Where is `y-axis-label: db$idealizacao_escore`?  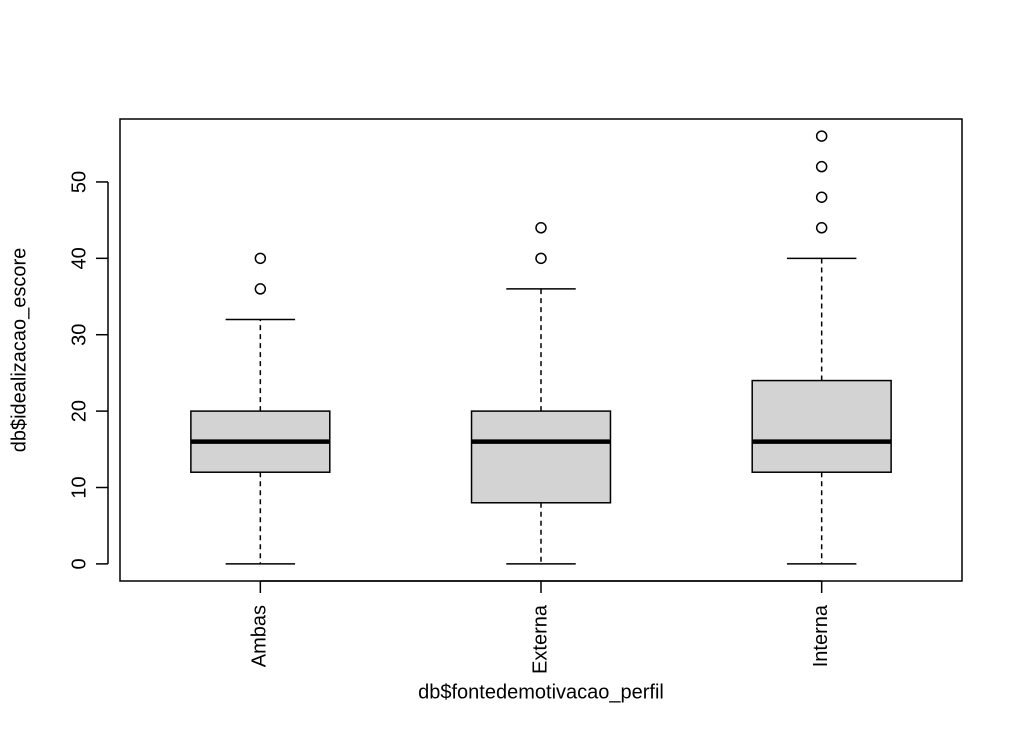
y-axis-label: db$idealizacao_escore is located at coordinates (19, 350).